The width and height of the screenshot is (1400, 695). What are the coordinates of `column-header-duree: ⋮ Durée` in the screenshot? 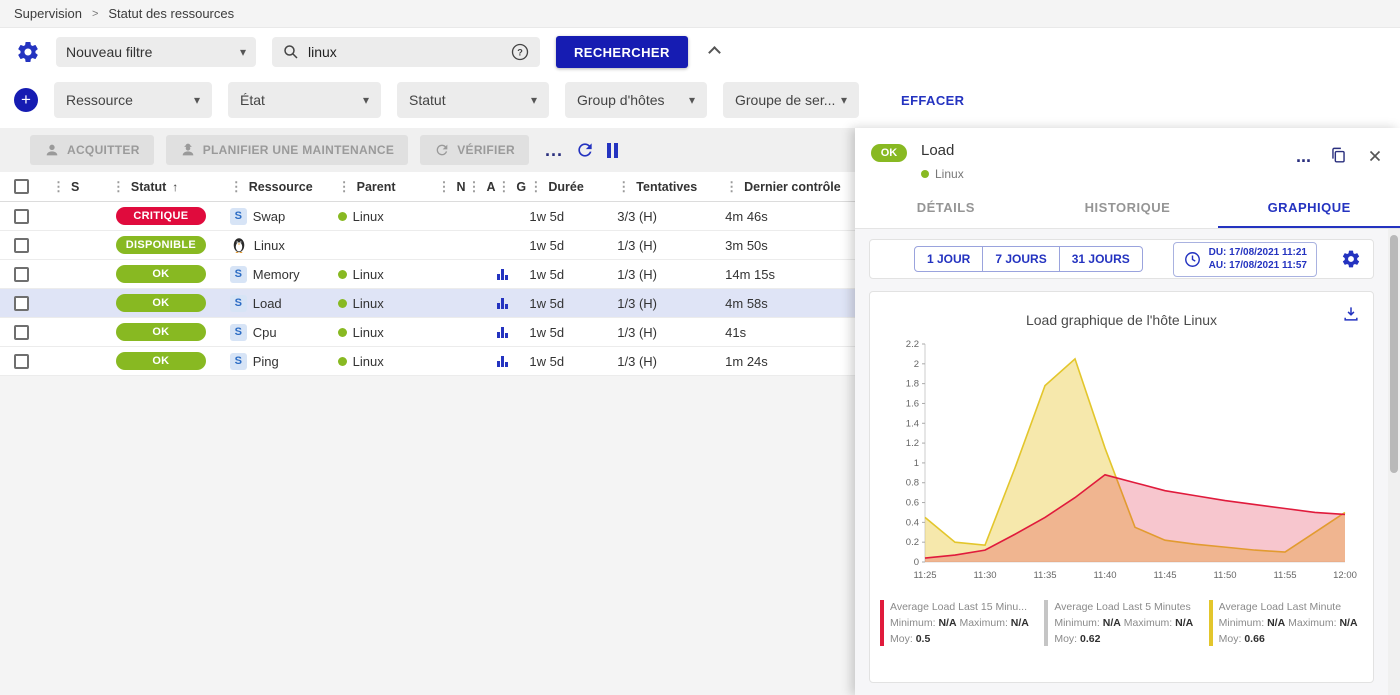 It's located at (556, 186).